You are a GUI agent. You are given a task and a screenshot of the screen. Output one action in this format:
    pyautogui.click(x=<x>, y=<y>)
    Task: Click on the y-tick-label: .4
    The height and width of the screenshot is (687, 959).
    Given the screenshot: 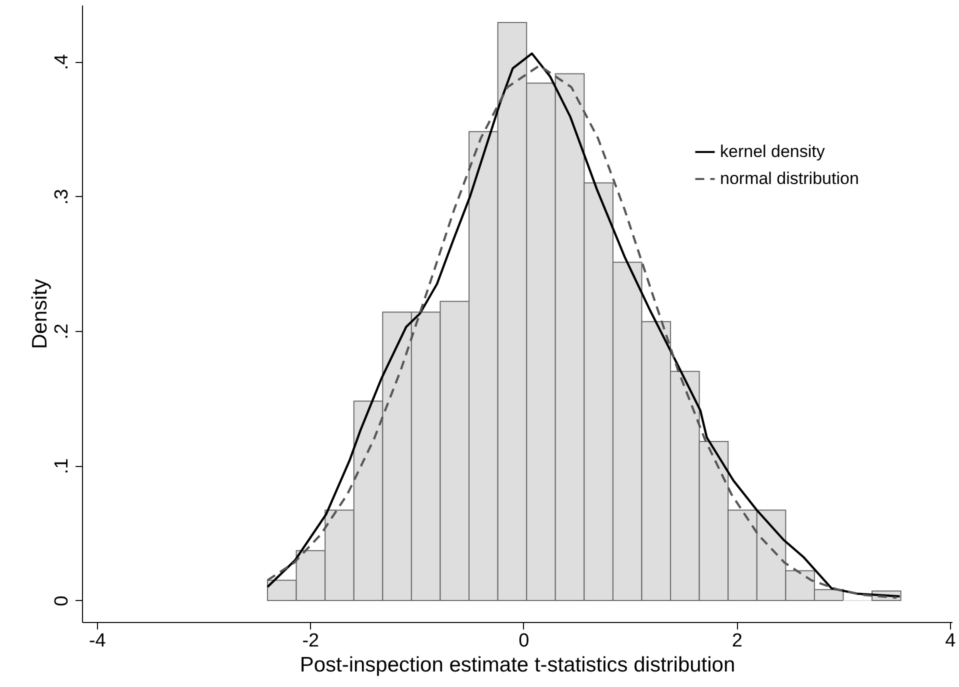 What is the action you would take?
    pyautogui.click(x=62, y=62)
    